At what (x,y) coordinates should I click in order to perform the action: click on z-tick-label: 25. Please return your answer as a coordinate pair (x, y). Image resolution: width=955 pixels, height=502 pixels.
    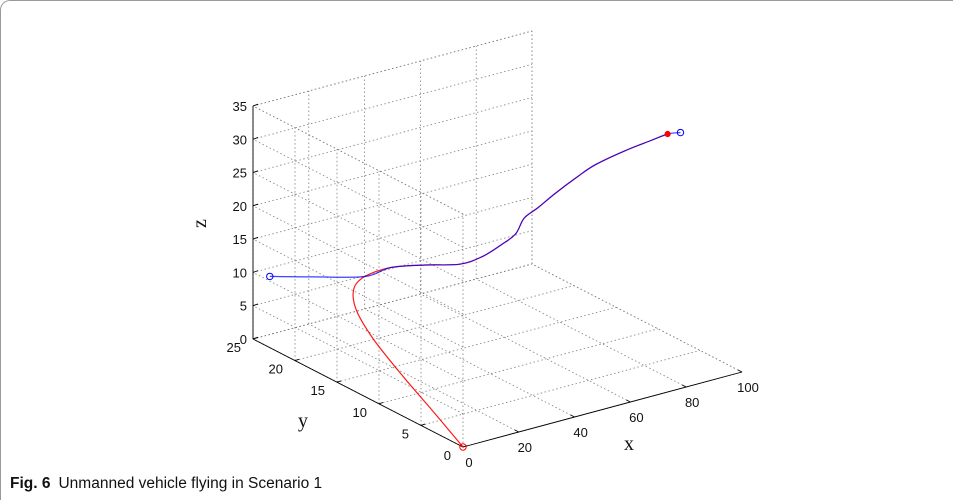
    Looking at the image, I should click on (240, 173).